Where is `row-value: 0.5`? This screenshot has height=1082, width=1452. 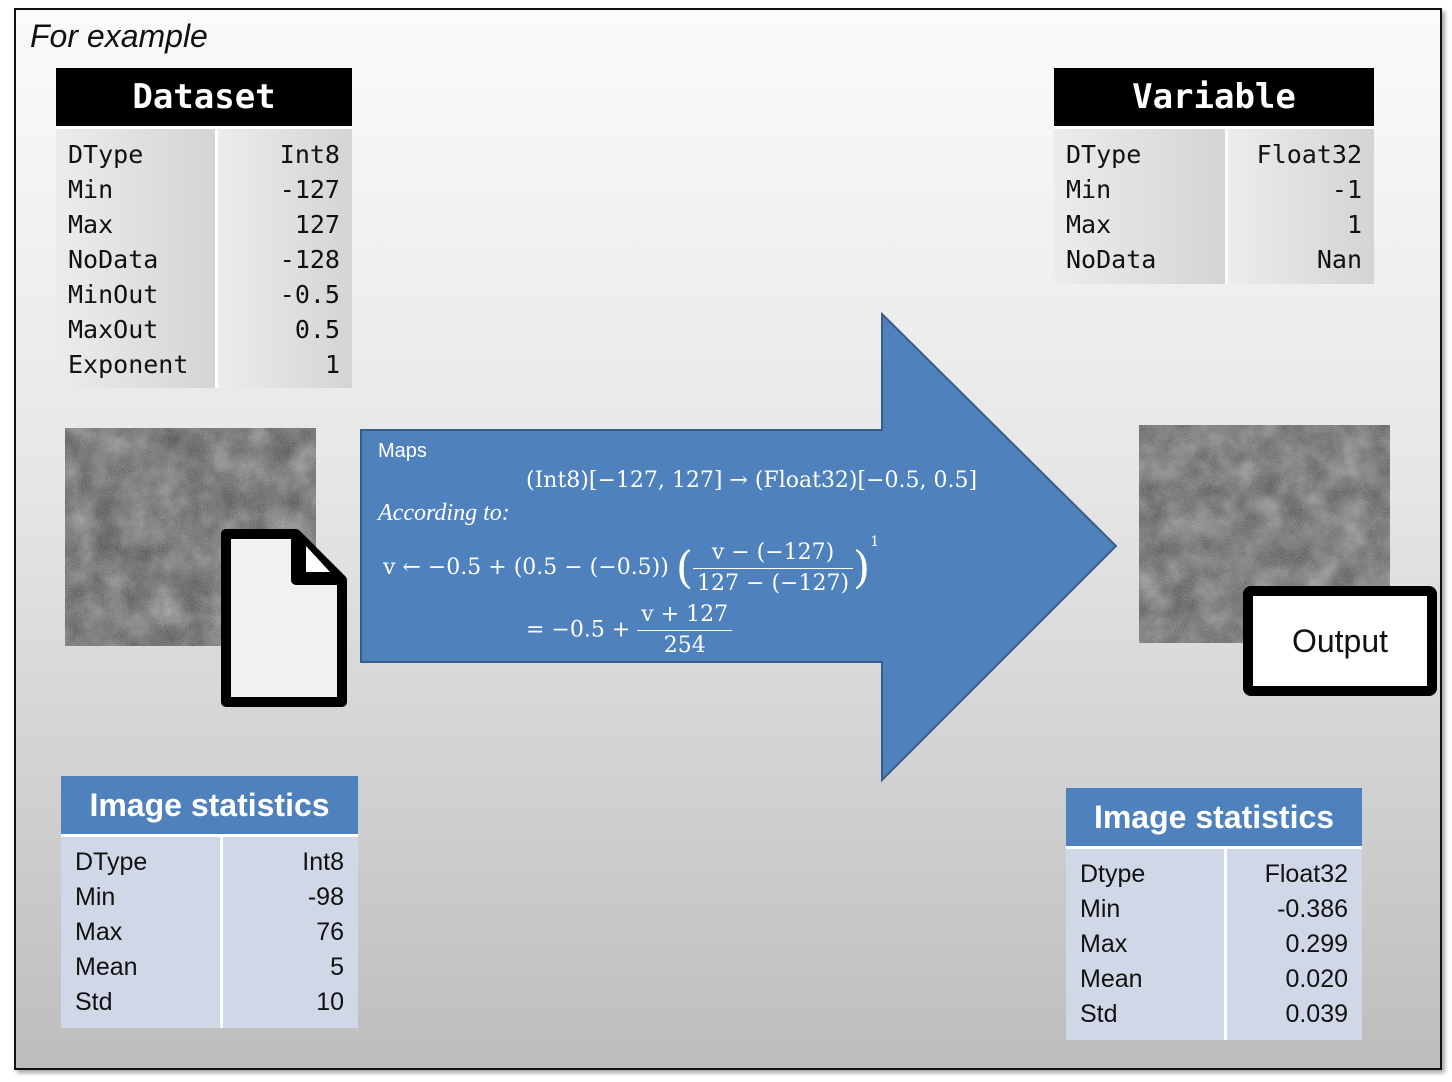
row-value: 0.5 is located at coordinates (317, 329).